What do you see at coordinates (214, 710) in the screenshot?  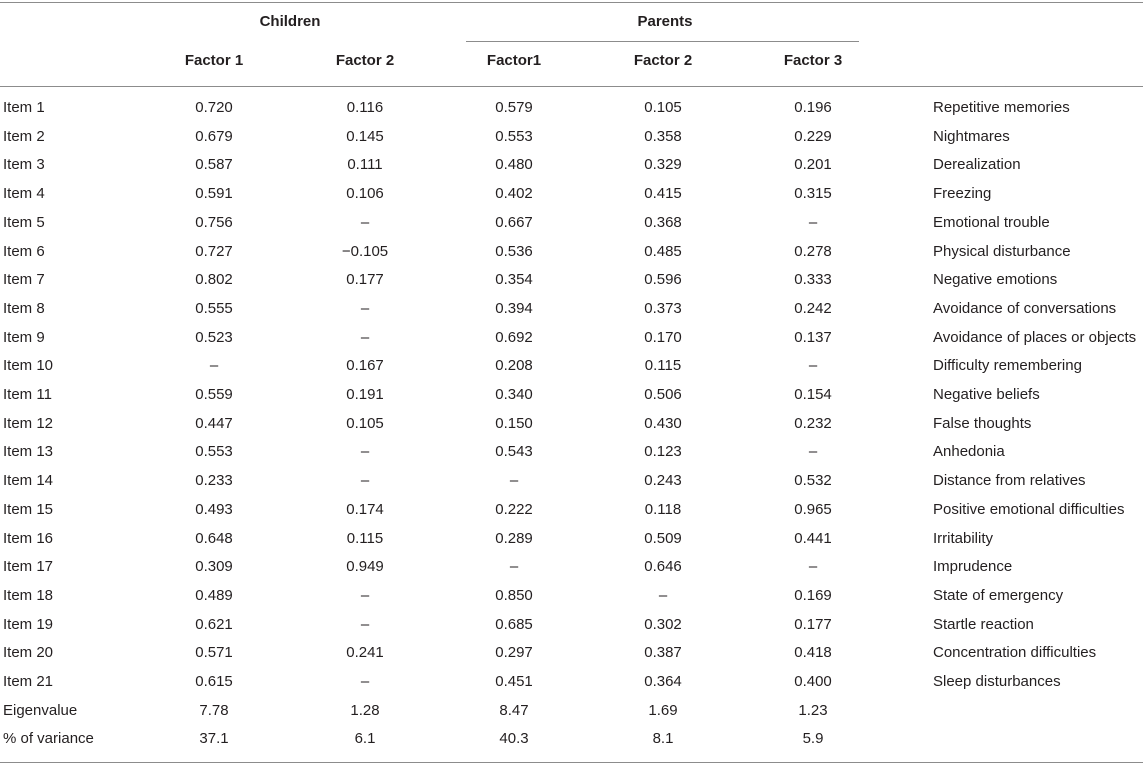 I see `loading-cell: 7.78` at bounding box center [214, 710].